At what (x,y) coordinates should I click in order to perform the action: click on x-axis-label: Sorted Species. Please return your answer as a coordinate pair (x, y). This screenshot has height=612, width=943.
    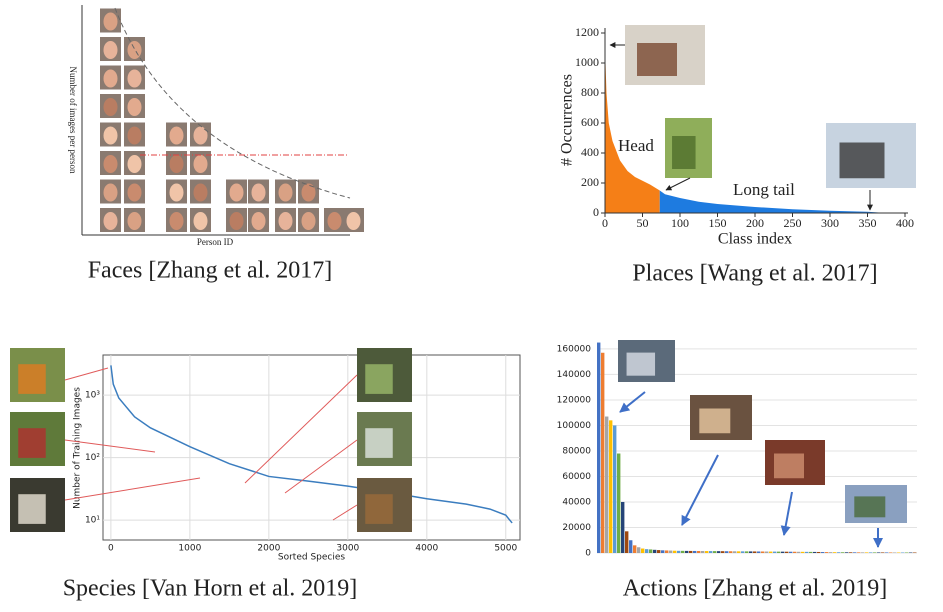
    Looking at the image, I should click on (312, 558).